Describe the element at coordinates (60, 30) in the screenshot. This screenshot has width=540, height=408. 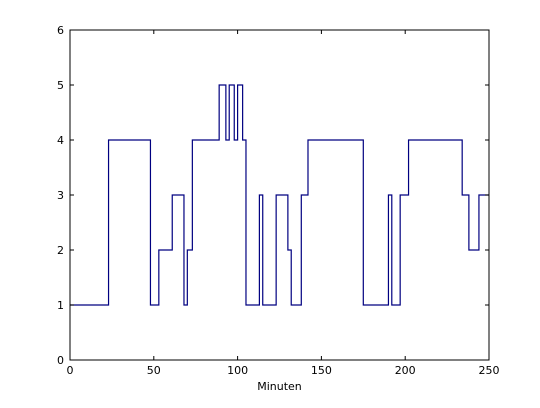
I see `y-tick-label-6: 6` at that location.